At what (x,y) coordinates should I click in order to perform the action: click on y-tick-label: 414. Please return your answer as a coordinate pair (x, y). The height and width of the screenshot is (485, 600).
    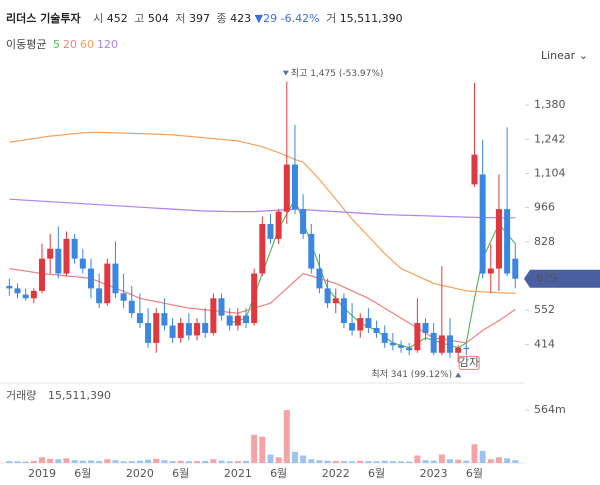
    Looking at the image, I should click on (544, 343).